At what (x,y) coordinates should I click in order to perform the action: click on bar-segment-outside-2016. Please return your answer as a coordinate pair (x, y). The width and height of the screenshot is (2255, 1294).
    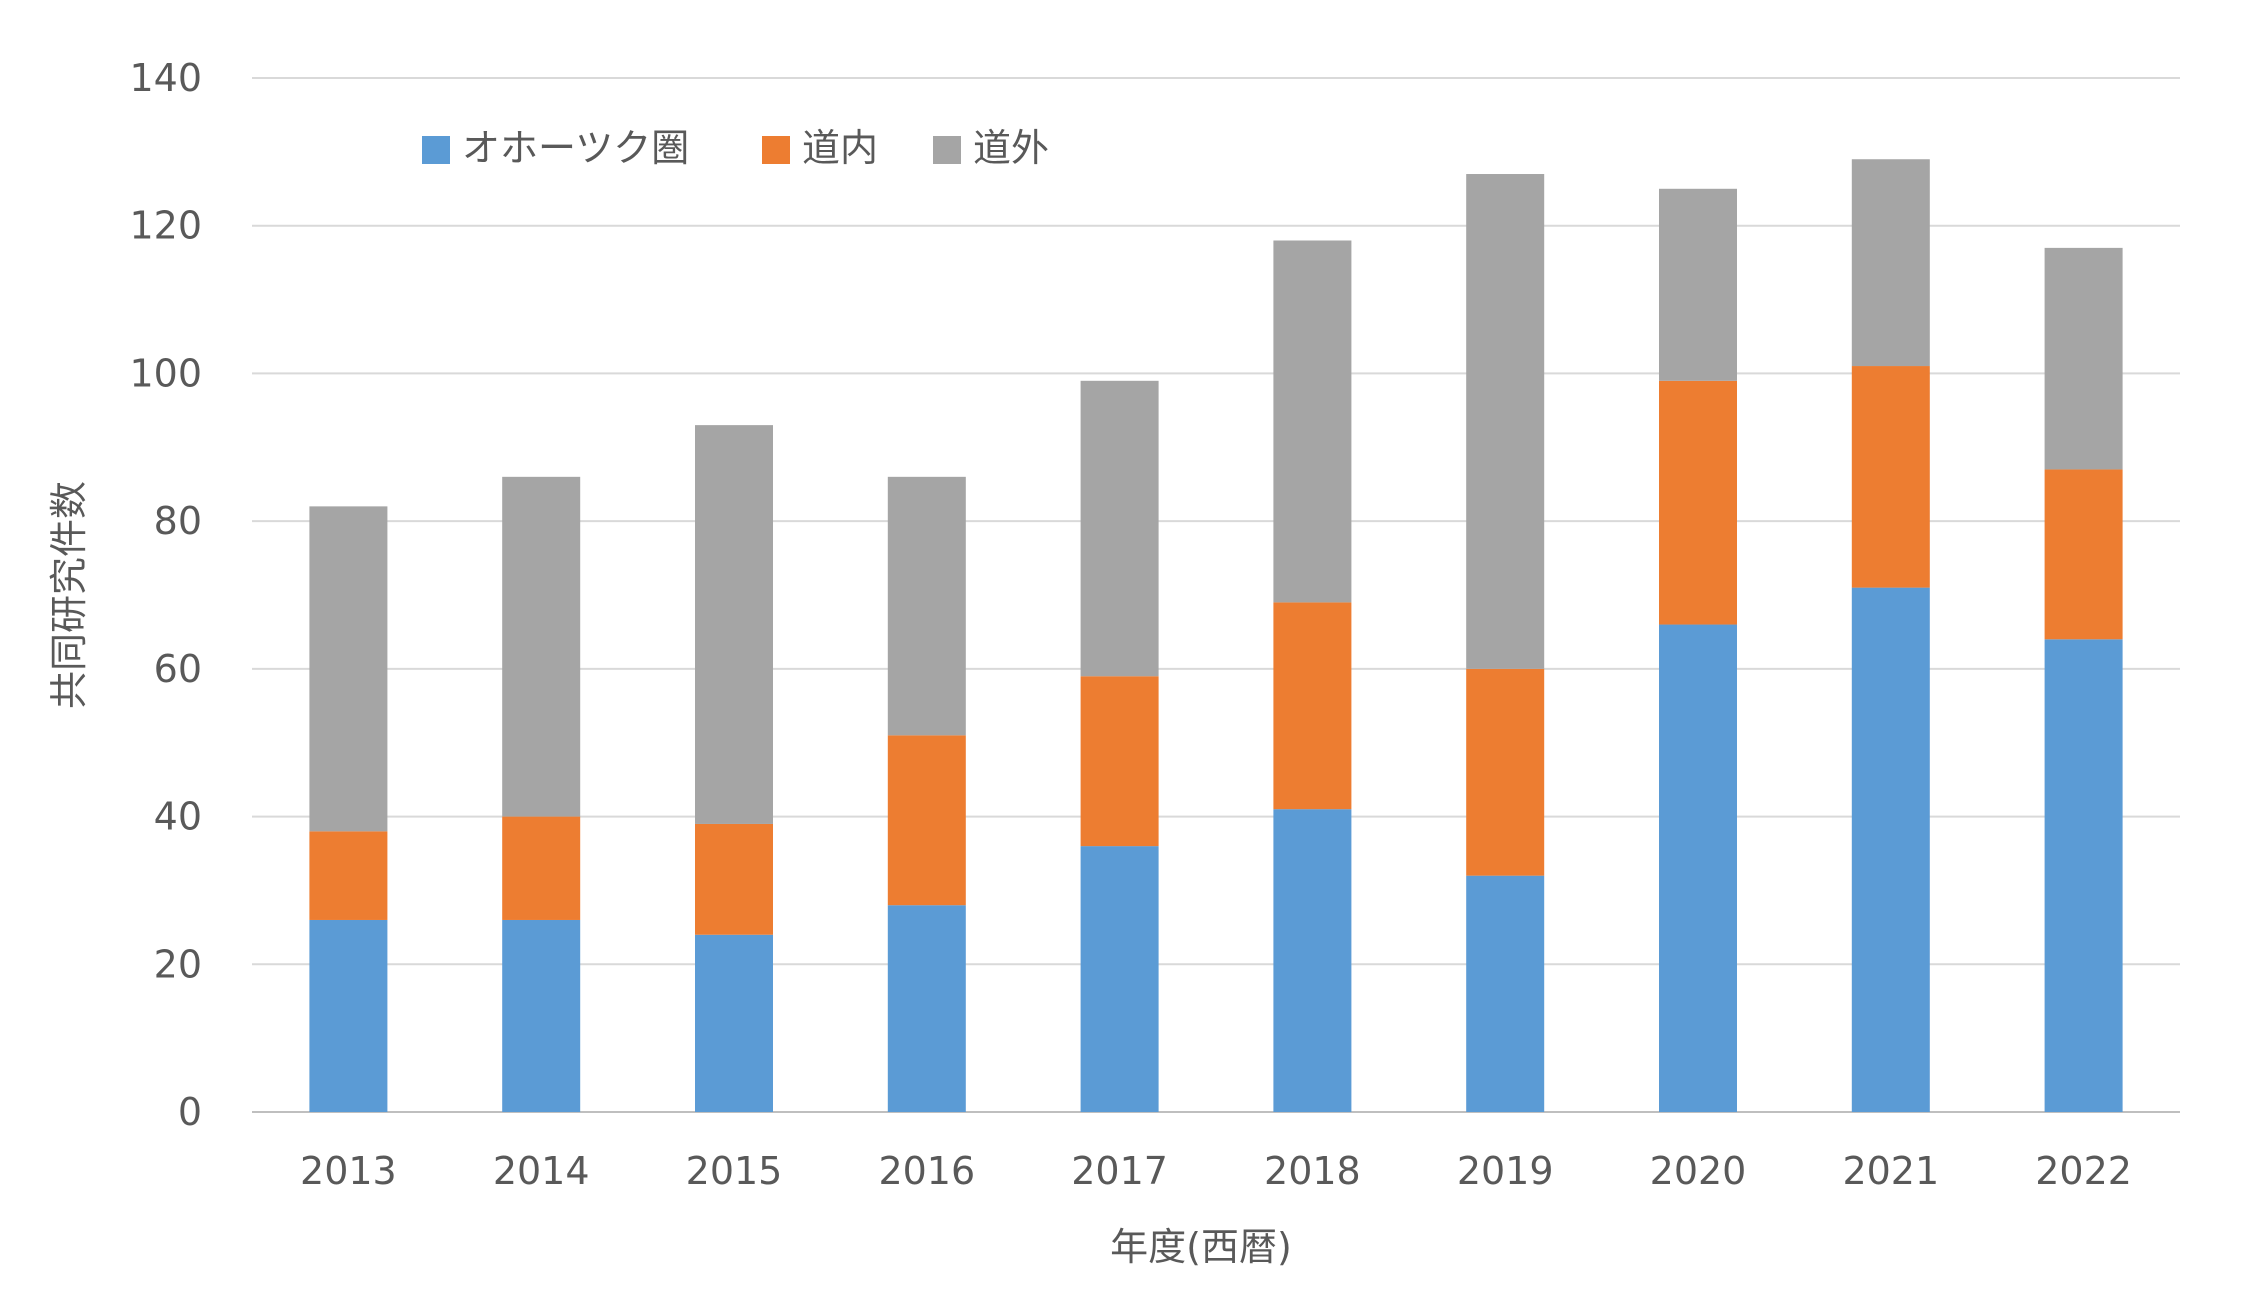
    Looking at the image, I should click on (926, 606).